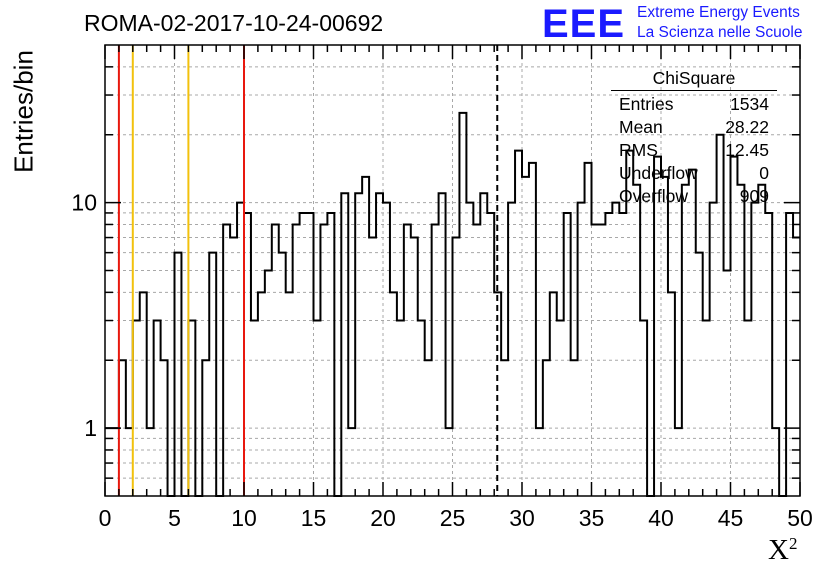 This screenshot has width=836, height=572. What do you see at coordinates (720, 32) in the screenshot?
I see `logo-line-2: La Scienza nelle Scuole` at bounding box center [720, 32].